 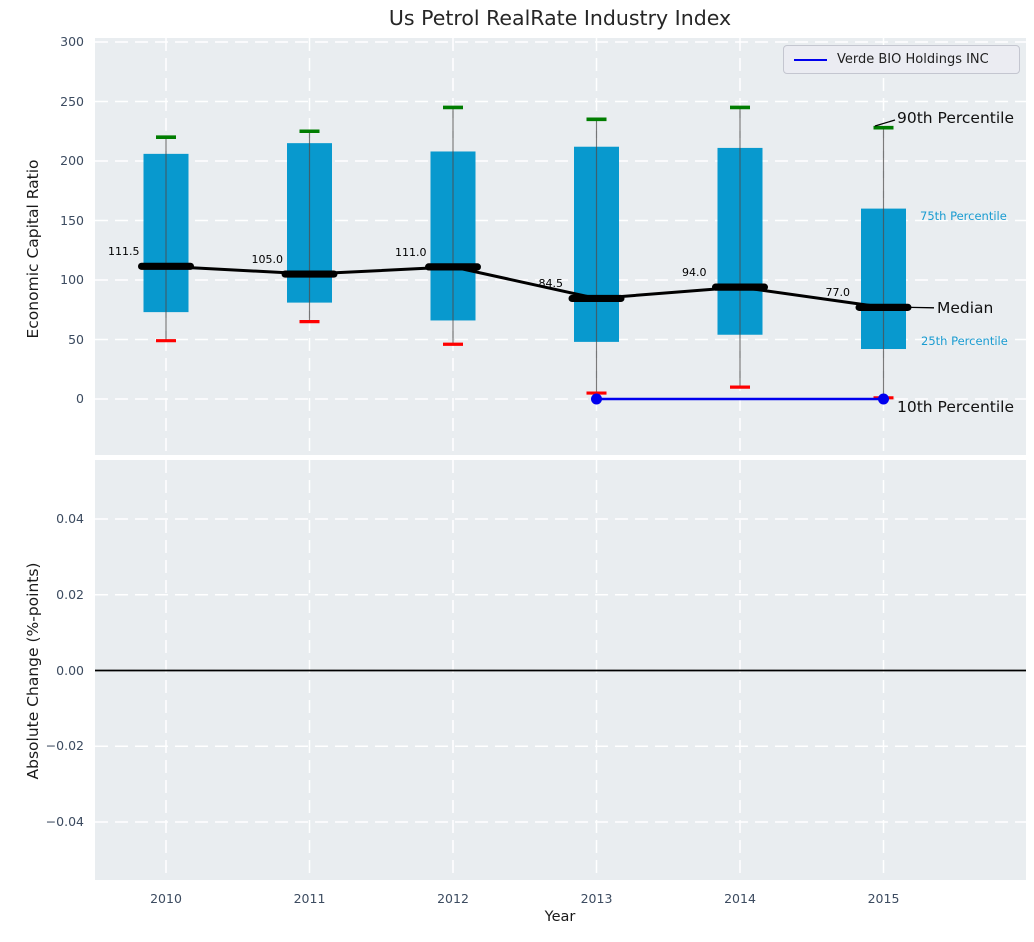 I want to click on top-y-axis-label: Economic Capital Ratio, so click(x=33, y=249).